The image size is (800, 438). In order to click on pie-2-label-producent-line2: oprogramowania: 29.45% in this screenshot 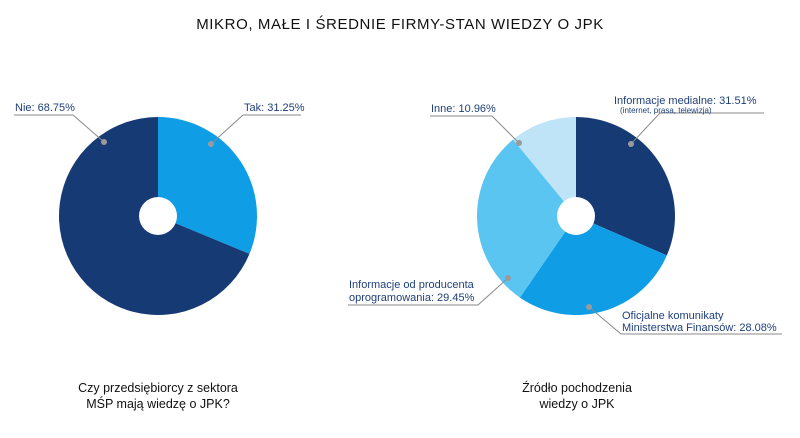, I will do `click(412, 298)`.